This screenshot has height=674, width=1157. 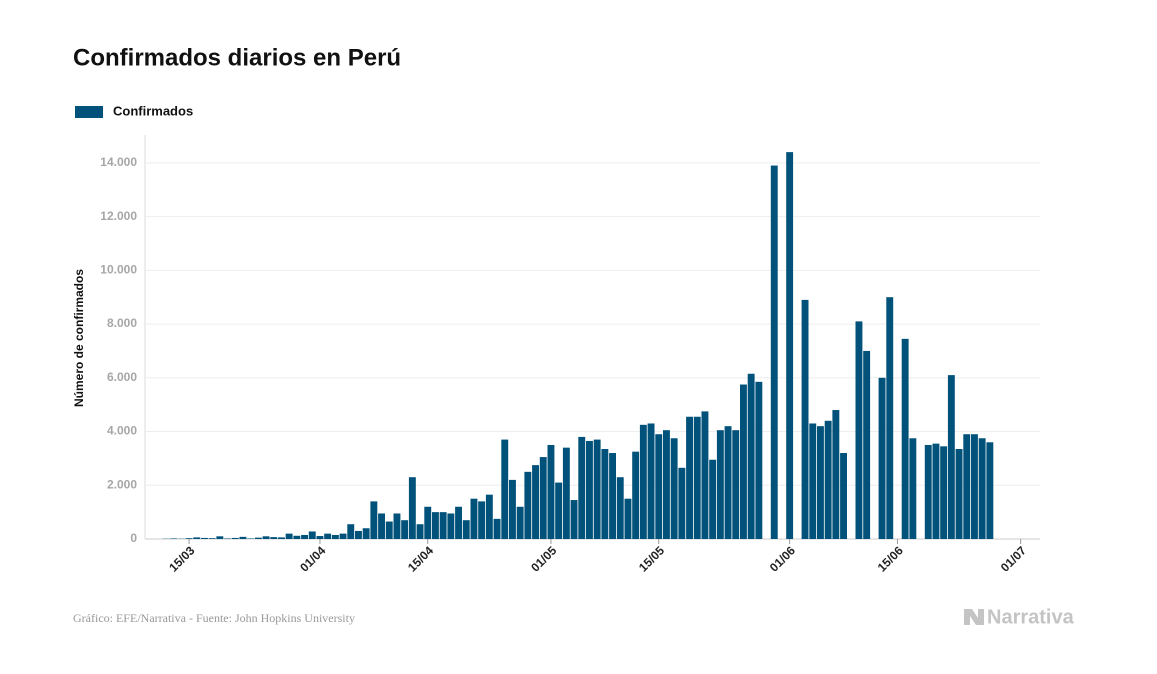 What do you see at coordinates (237, 57) in the screenshot?
I see `chart-title: Confirmados diarios en Perú` at bounding box center [237, 57].